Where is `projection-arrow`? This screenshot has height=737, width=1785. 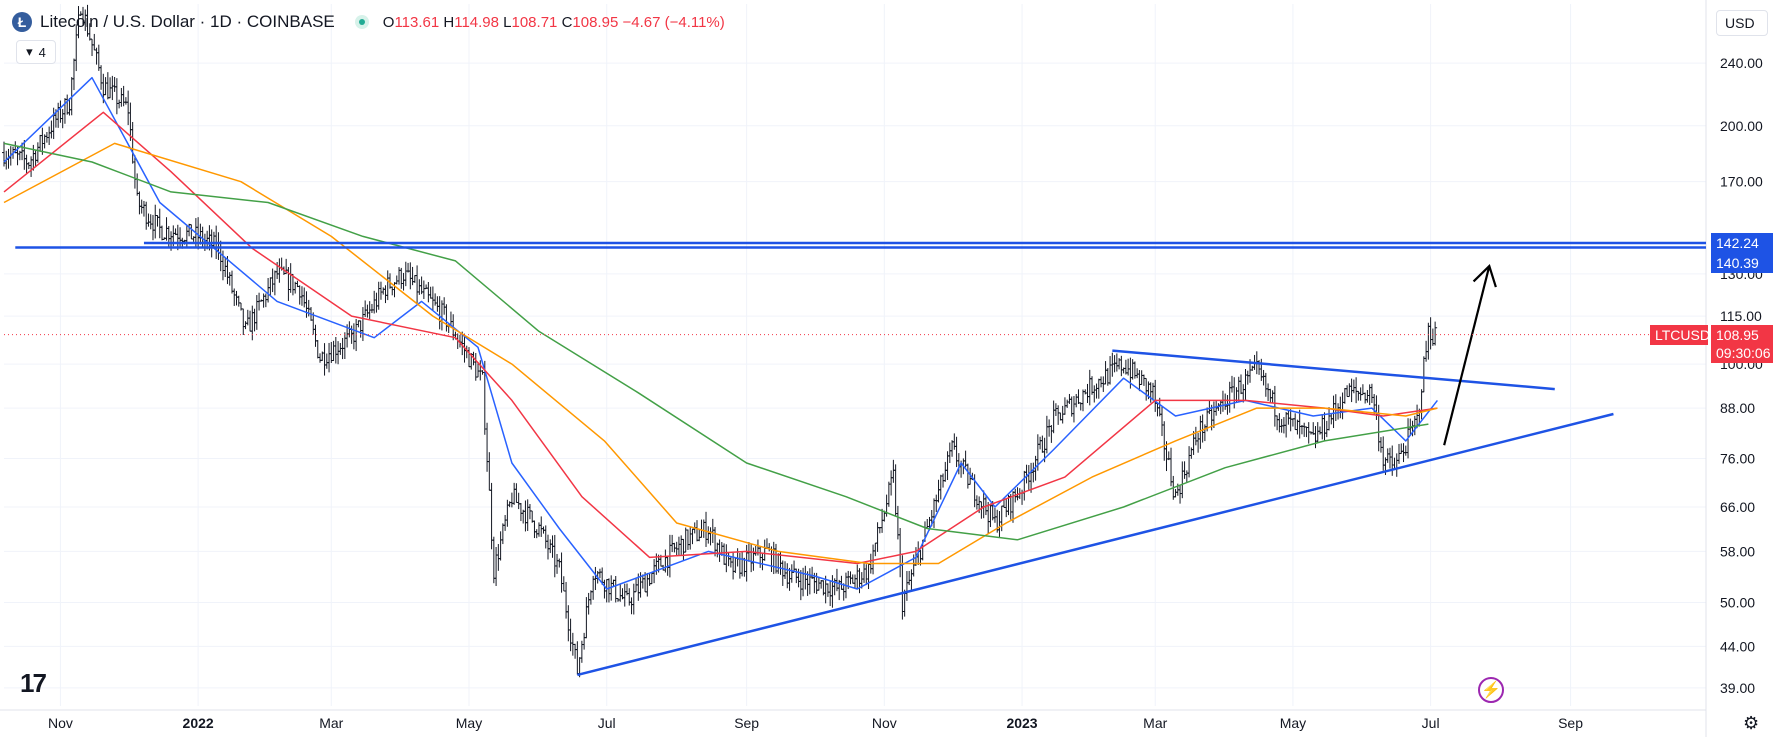 projection-arrow is located at coordinates (1467, 355).